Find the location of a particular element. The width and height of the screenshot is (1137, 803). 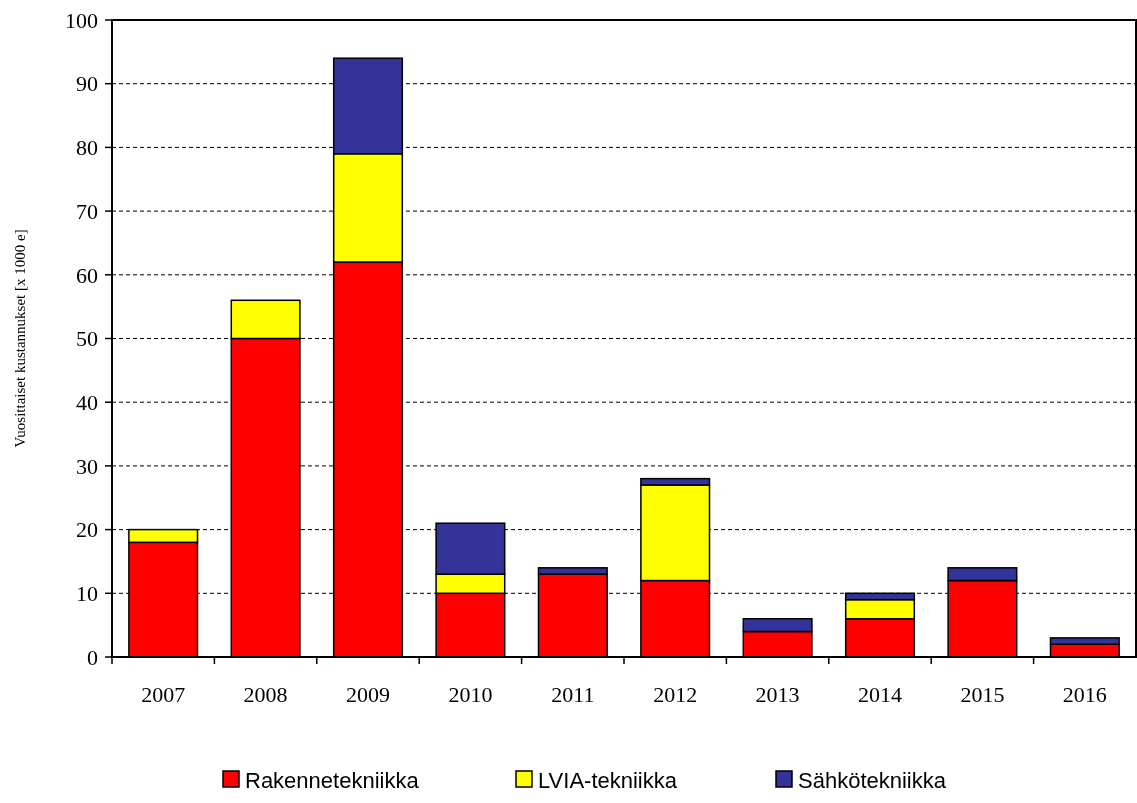

x-tick-label: 2008 is located at coordinates (265, 694).